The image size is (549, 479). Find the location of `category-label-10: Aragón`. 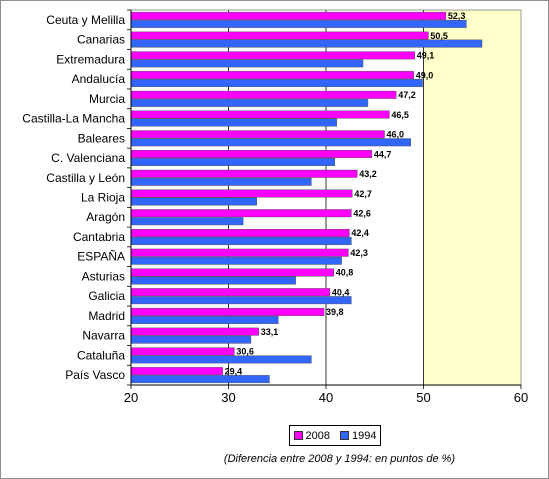

category-label-10: Aragón is located at coordinates (105, 217).